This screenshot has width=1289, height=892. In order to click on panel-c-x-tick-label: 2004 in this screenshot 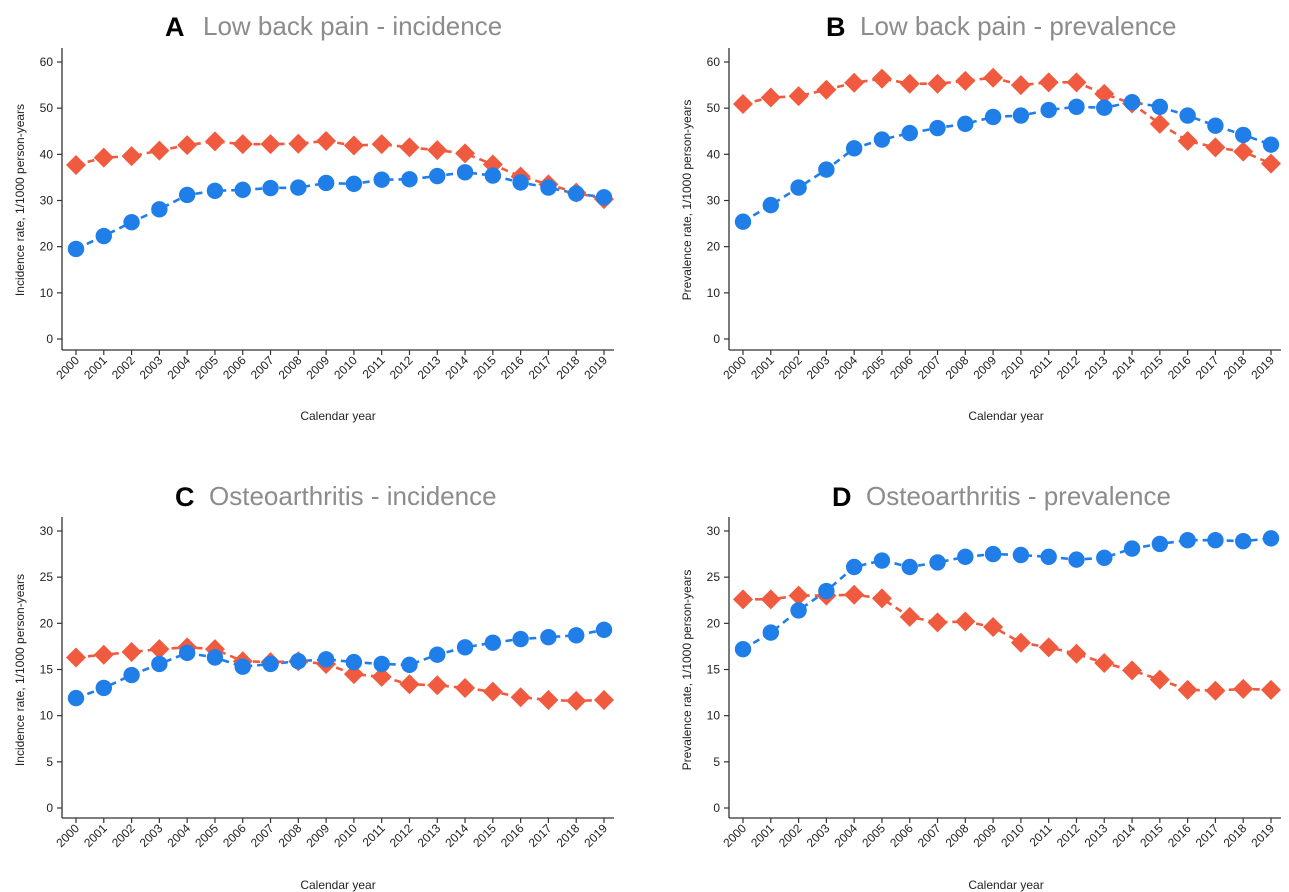, I will do `click(178, 835)`.